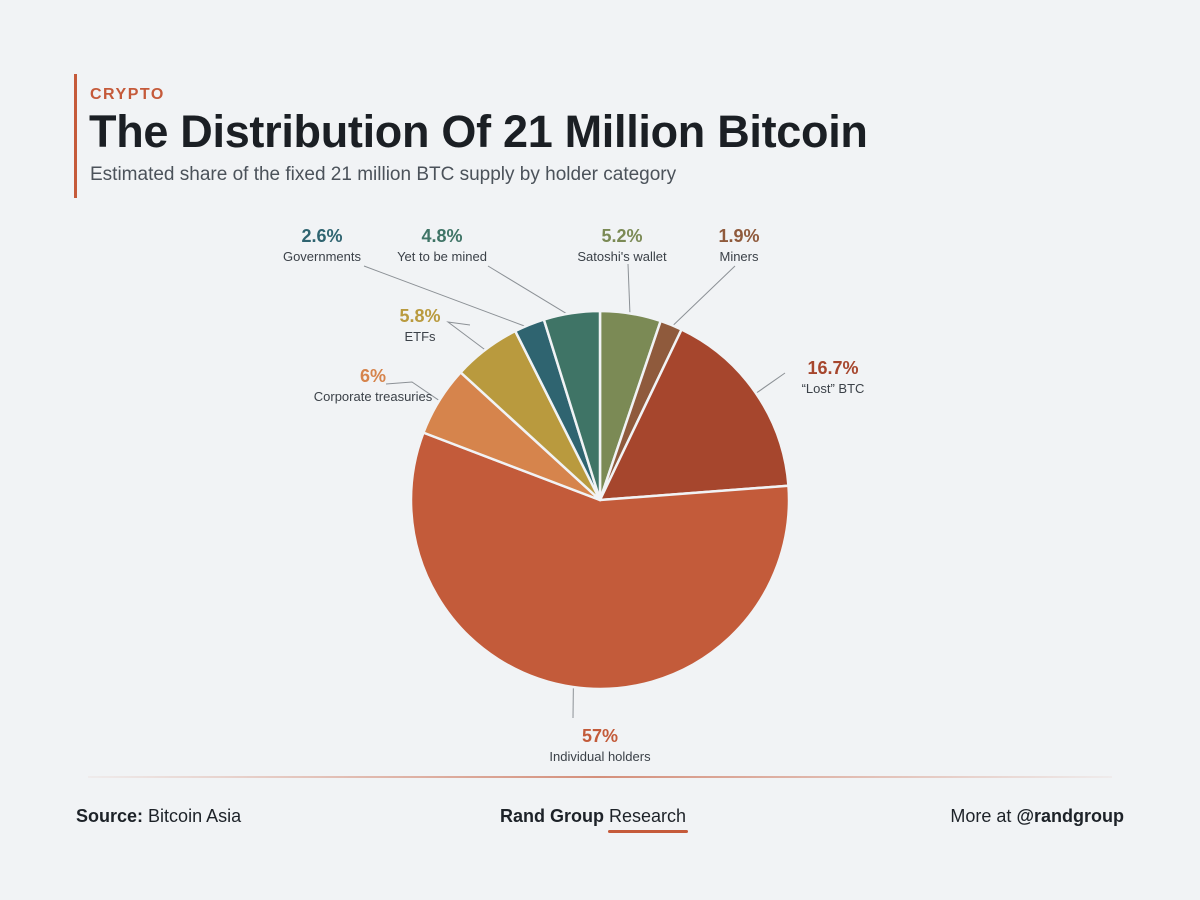 The height and width of the screenshot is (900, 1200). What do you see at coordinates (738, 236) in the screenshot?
I see `slice-value-label: 1.9%` at bounding box center [738, 236].